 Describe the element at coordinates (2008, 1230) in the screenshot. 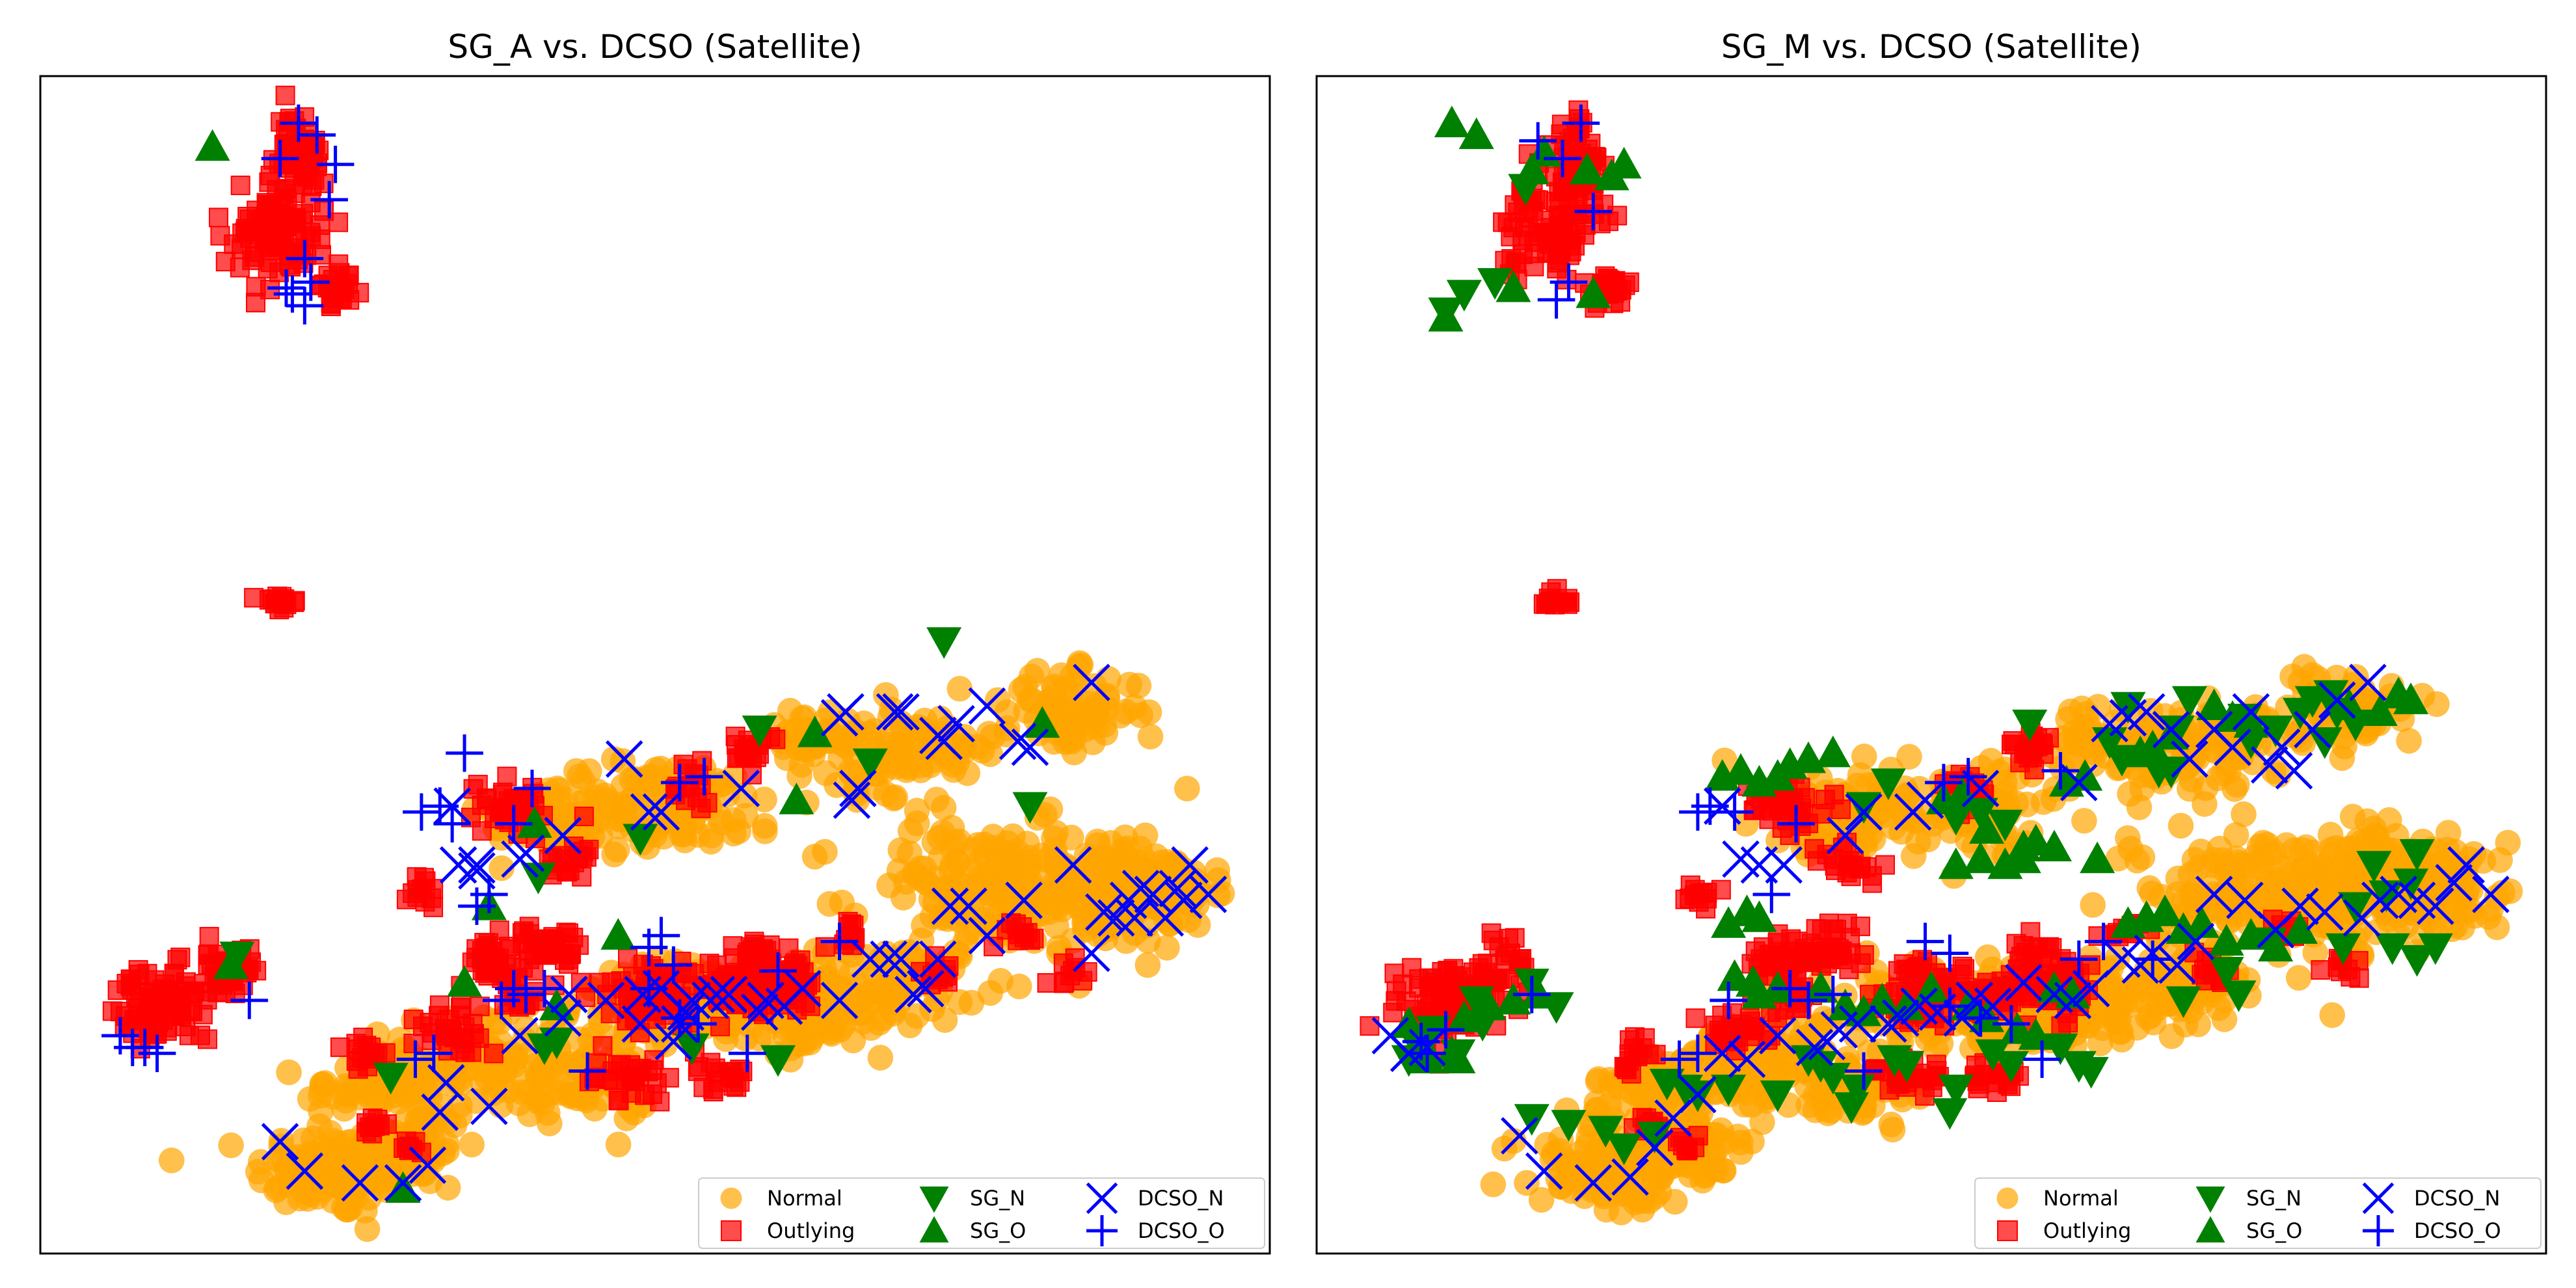

I see `legend-outlying-marker` at that location.